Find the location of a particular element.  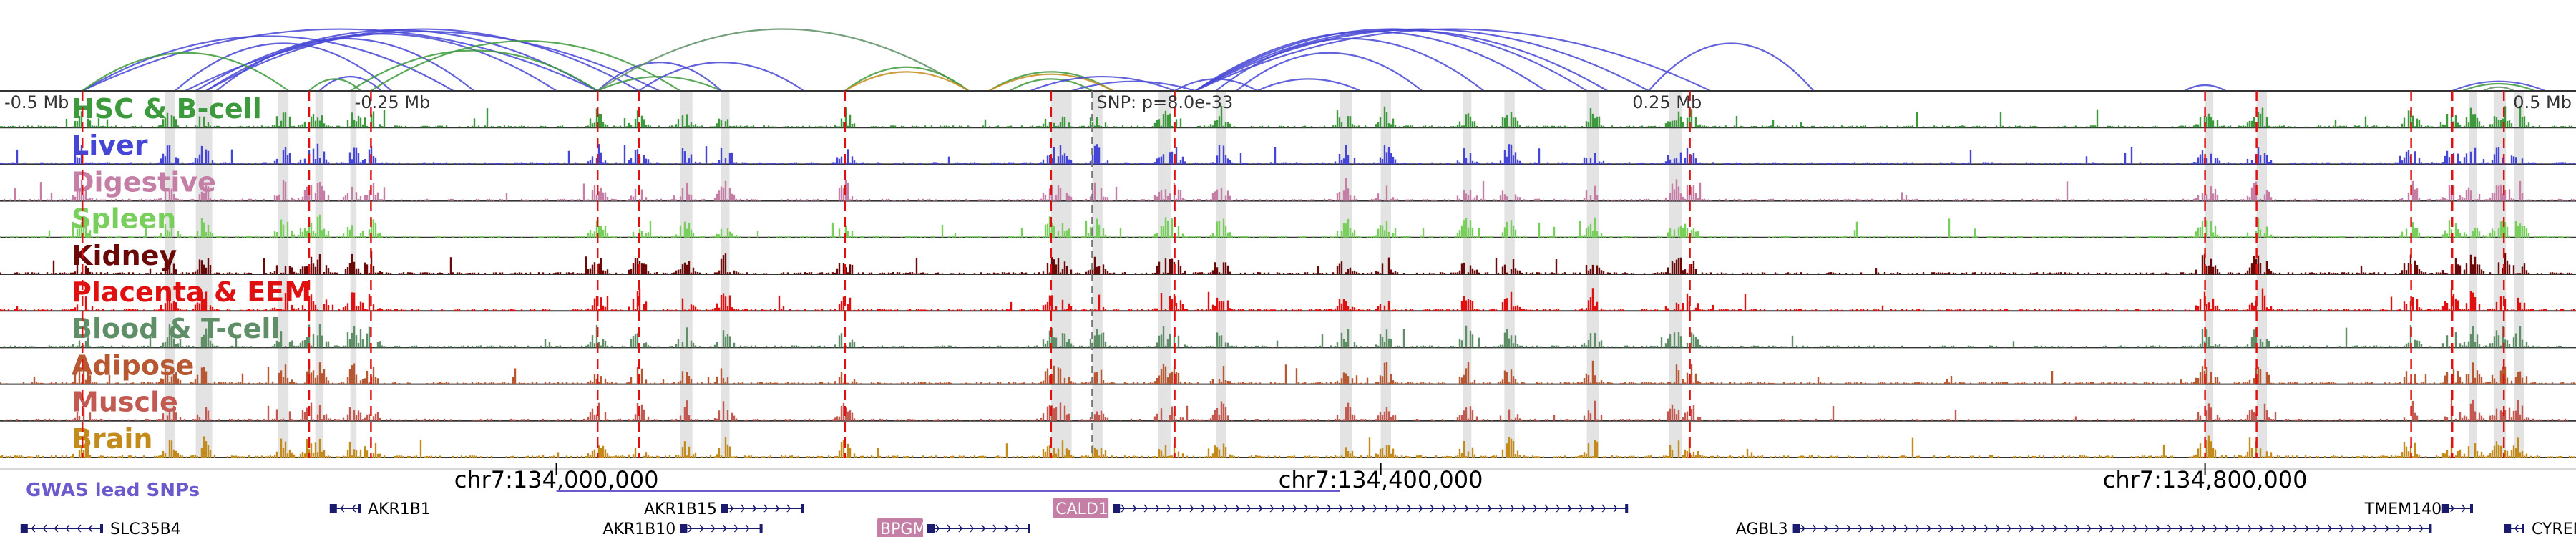

chromatin-loop-arcs is located at coordinates (1314, 60).